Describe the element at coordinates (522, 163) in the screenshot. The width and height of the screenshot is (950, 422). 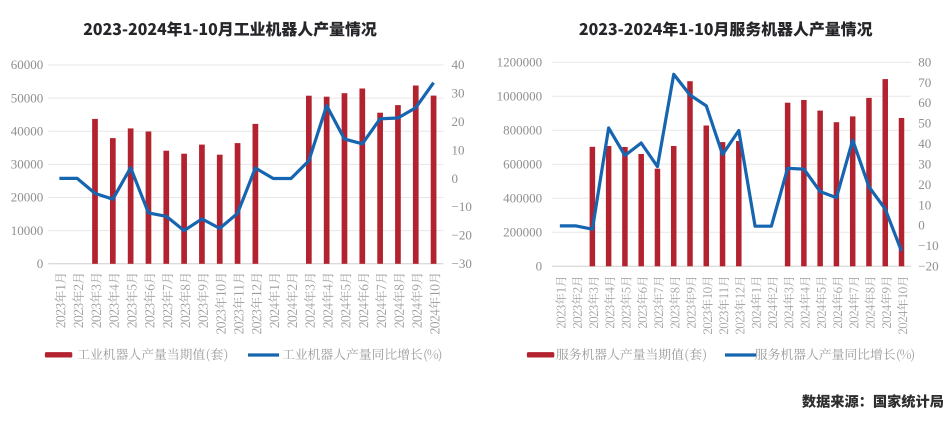
I see `svg-text: 600000` at that location.